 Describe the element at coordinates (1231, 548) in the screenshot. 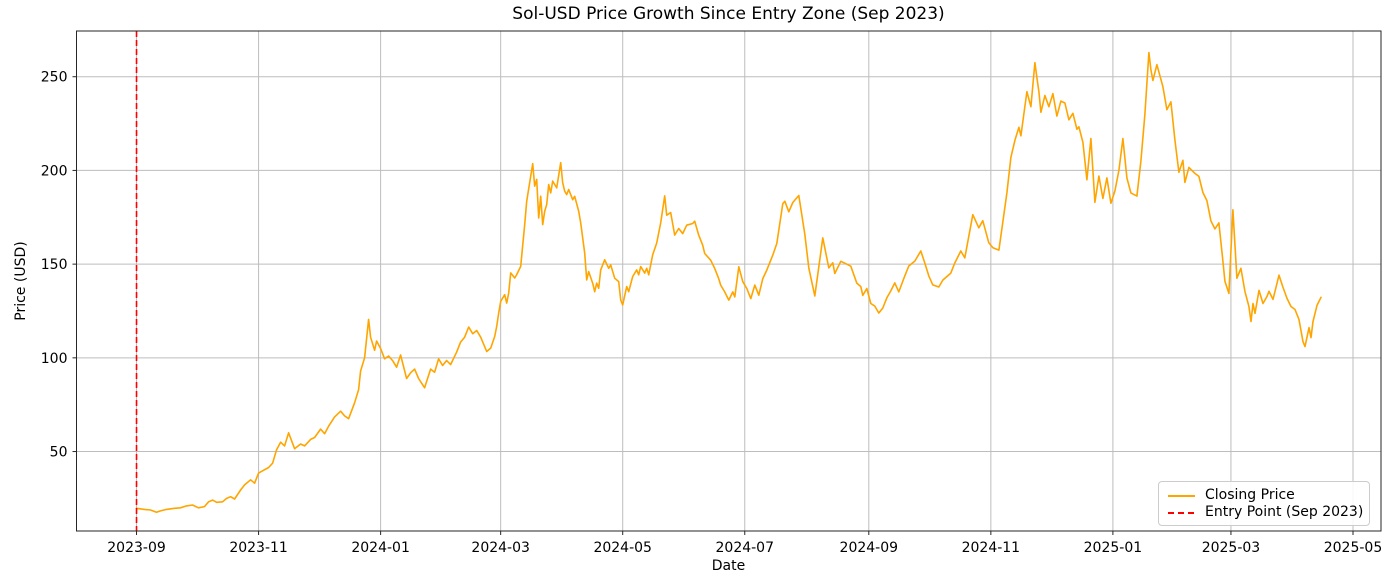

I see `x-tick-label: 2025-03` at that location.